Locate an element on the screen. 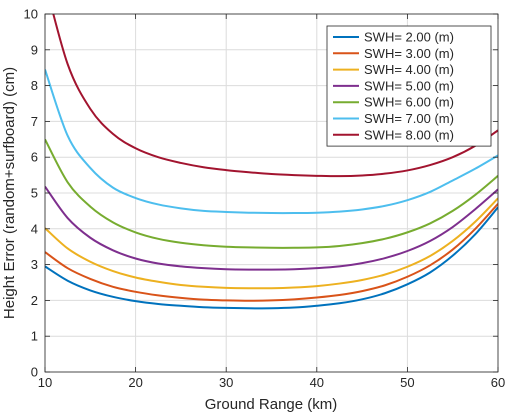 The height and width of the screenshot is (416, 510). y-tick-label: 7 is located at coordinates (34, 121).